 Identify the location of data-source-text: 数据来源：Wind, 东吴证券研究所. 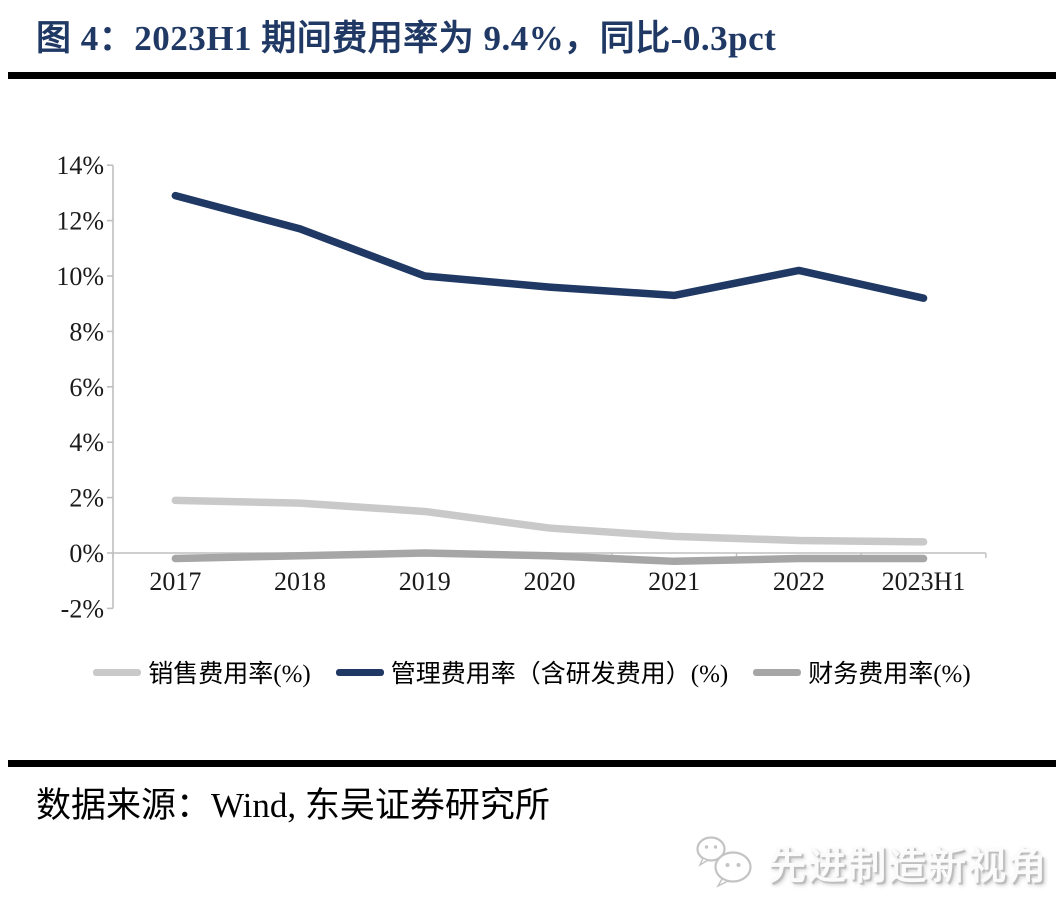
(293, 805).